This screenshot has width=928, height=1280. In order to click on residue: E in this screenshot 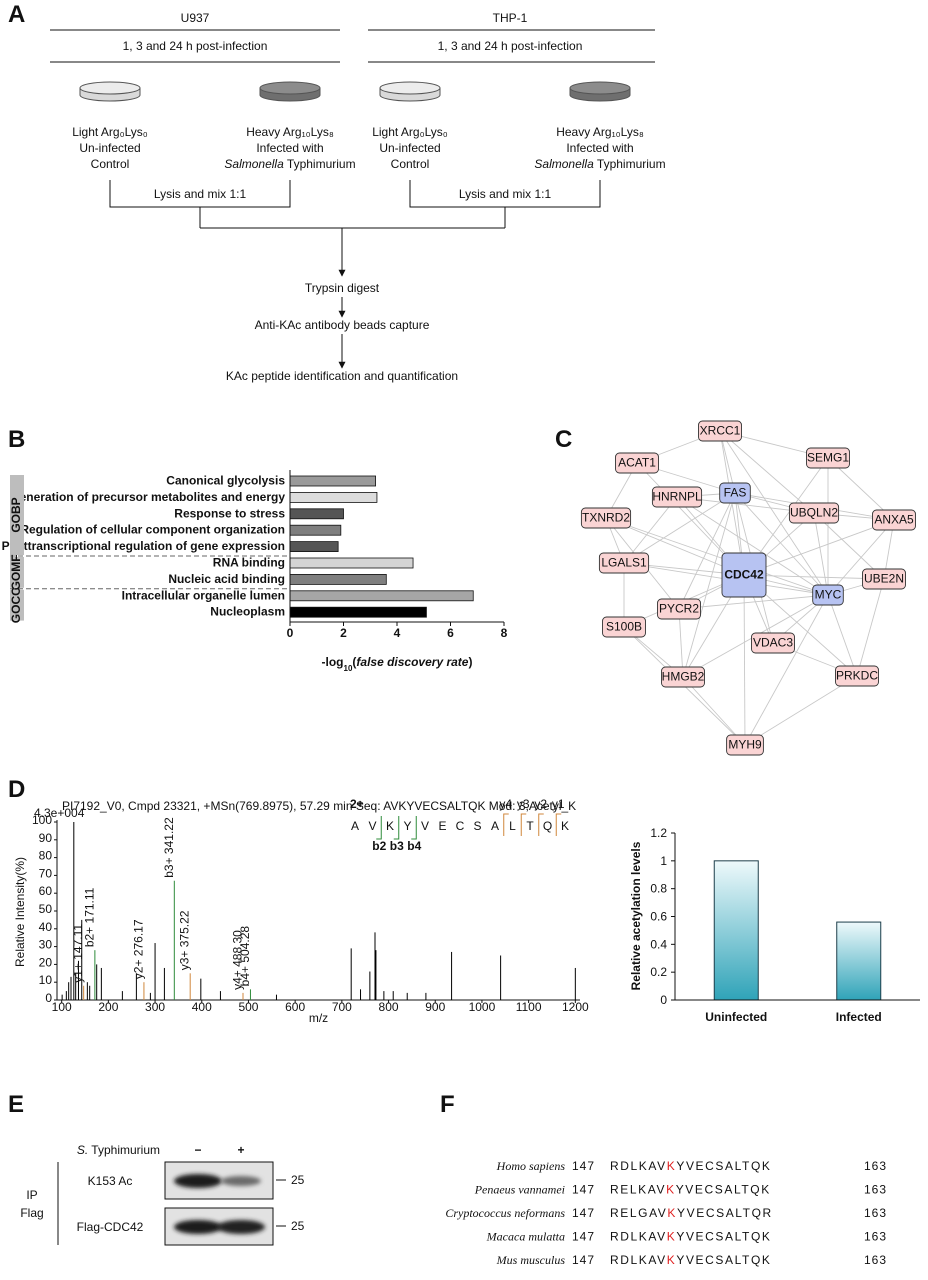, I will do `click(442, 826)`.